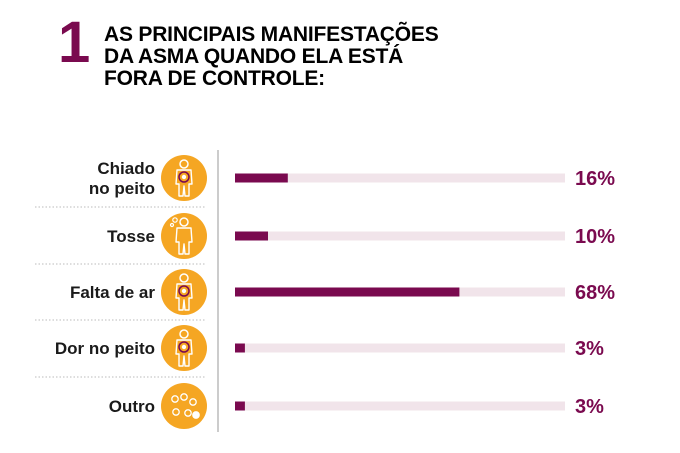 The height and width of the screenshot is (453, 680). Describe the element at coordinates (184, 348) in the screenshot. I see `person-chest-pain-icon` at that location.